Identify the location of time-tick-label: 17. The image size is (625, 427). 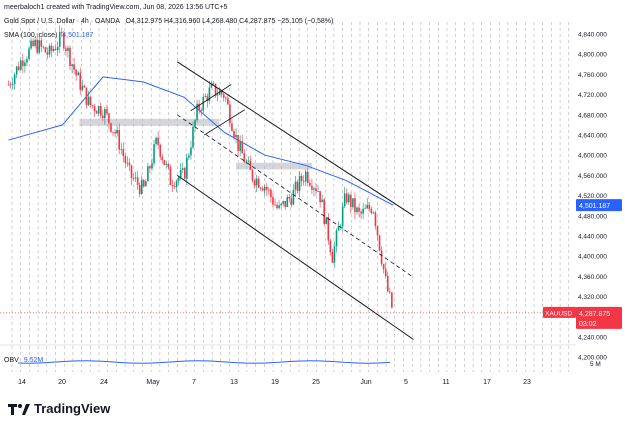
(487, 382).